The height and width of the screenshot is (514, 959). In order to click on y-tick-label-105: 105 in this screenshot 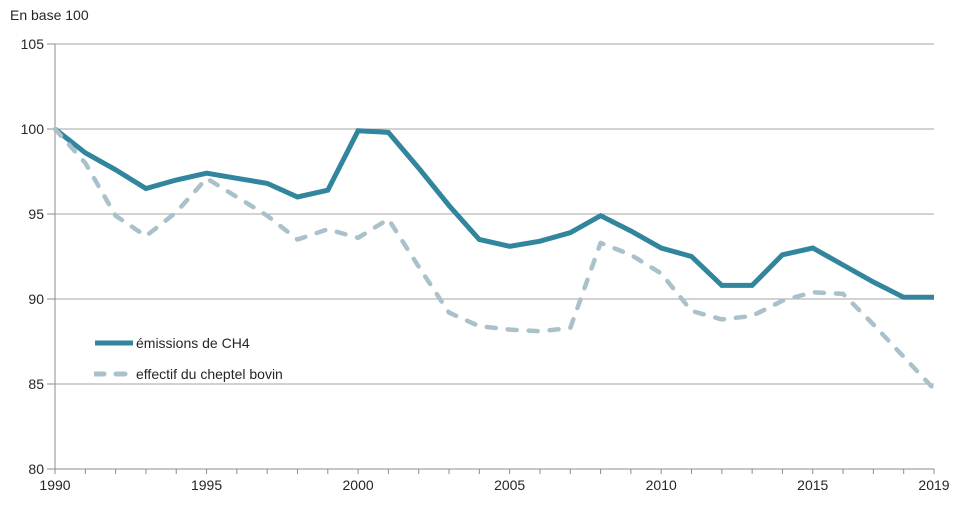, I will do `click(33, 44)`.